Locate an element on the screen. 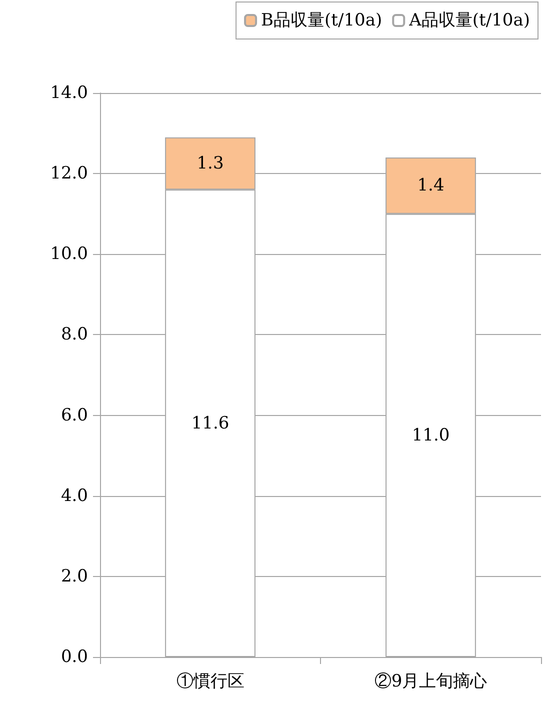 The width and height of the screenshot is (543, 707). y-tick-label: 2.0 is located at coordinates (74, 576).